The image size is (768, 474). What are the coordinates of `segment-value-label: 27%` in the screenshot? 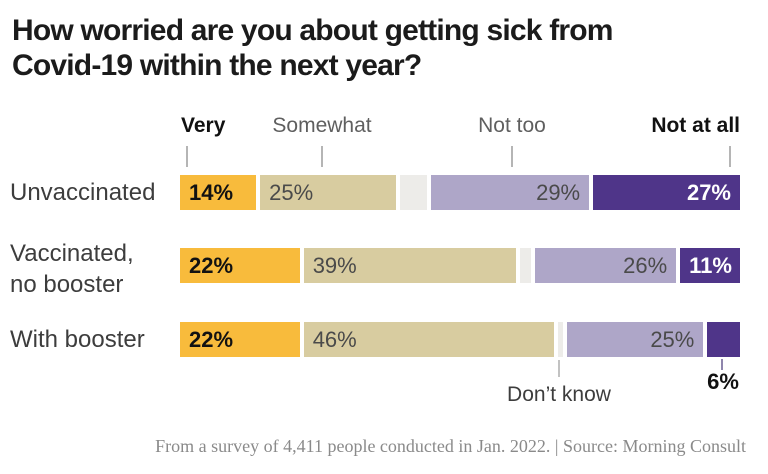 It's located at (708, 192).